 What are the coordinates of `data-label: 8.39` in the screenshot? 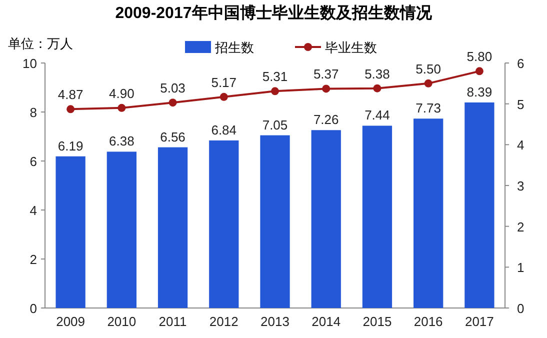 It's located at (479, 92).